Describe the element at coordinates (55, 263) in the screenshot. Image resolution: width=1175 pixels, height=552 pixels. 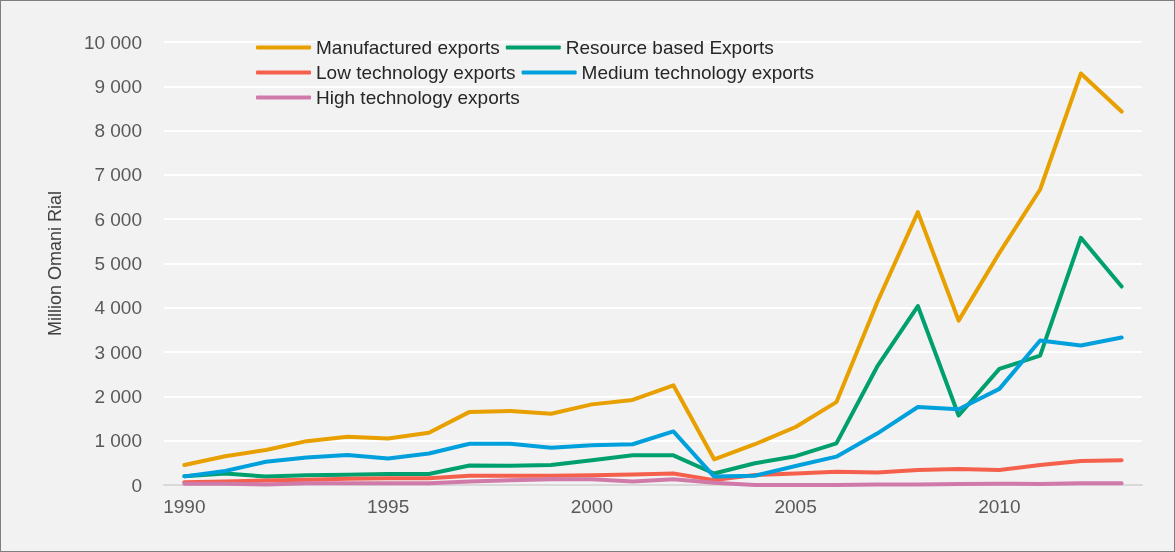
I see `y-axis-title: Million Omani Rial` at that location.